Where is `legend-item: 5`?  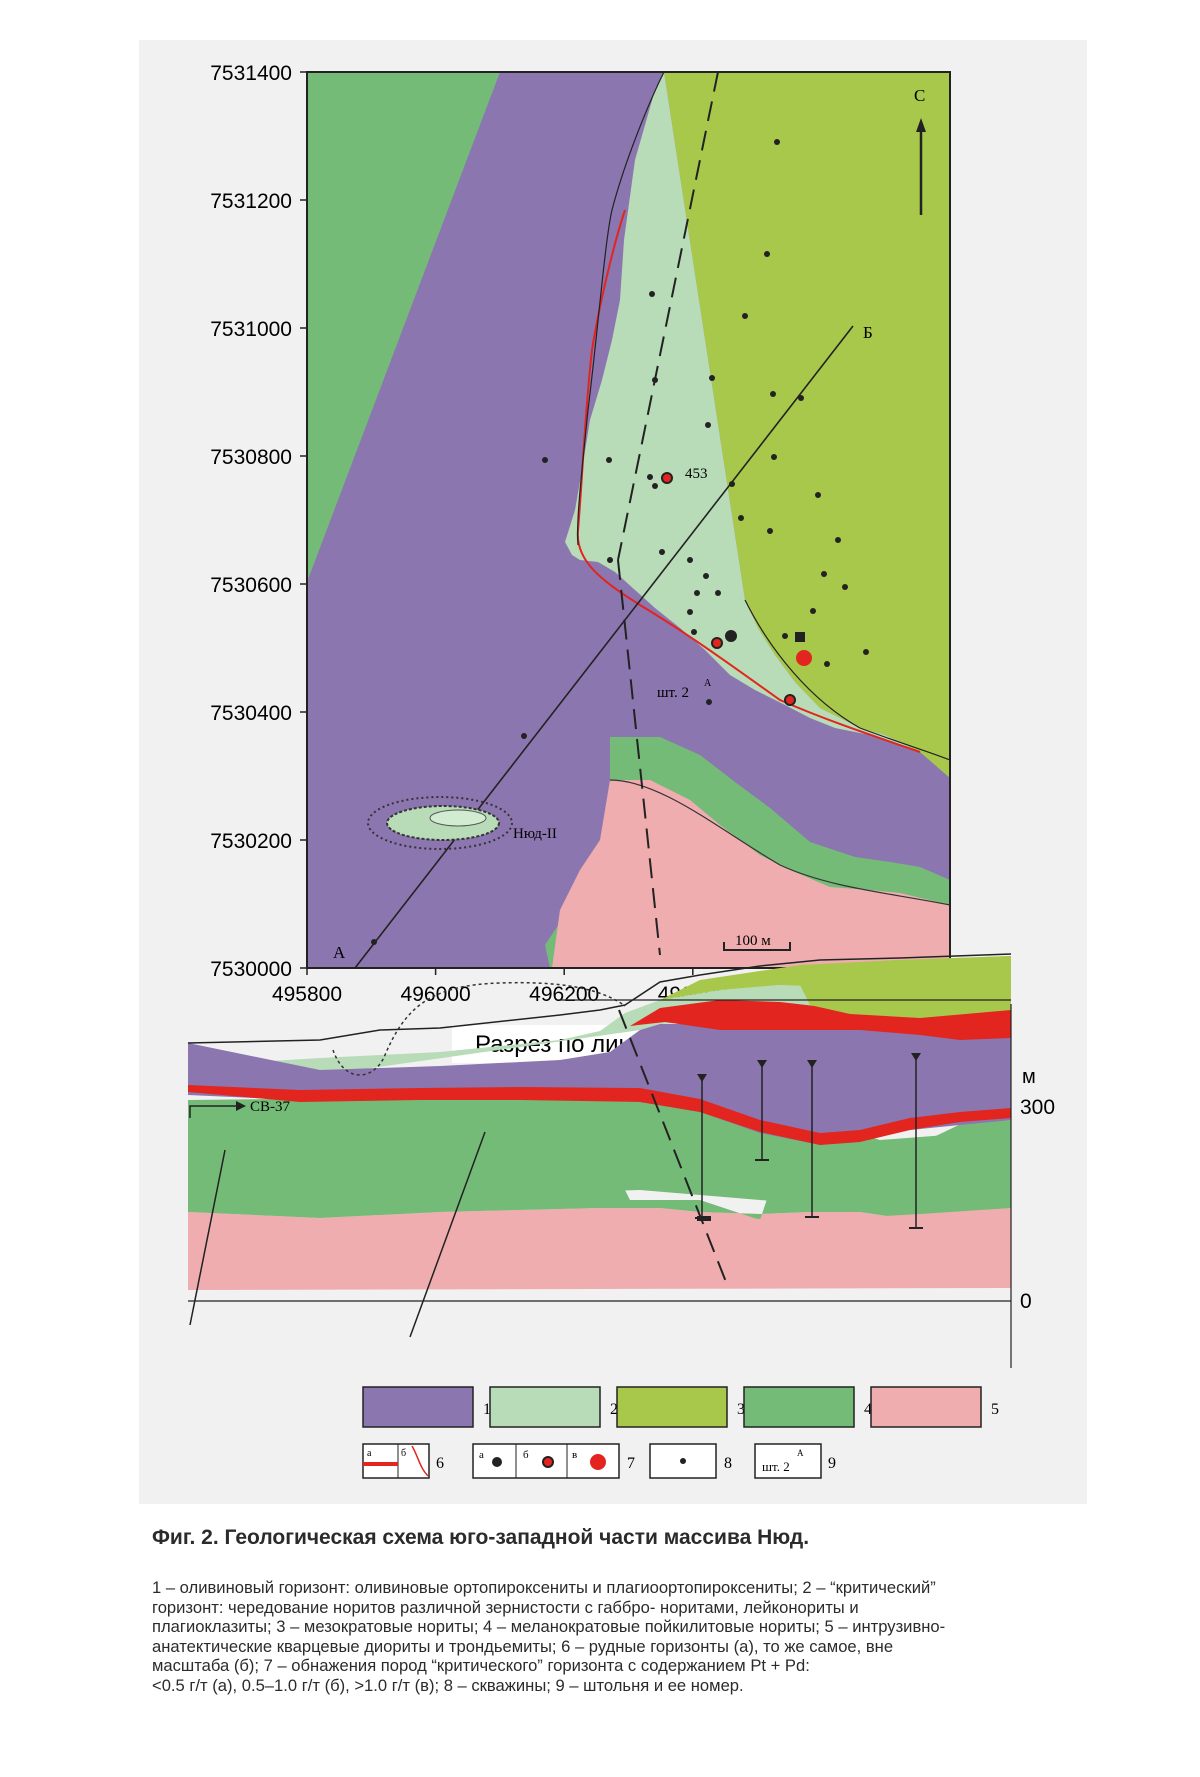 legend-item: 5 is located at coordinates (934, 1407).